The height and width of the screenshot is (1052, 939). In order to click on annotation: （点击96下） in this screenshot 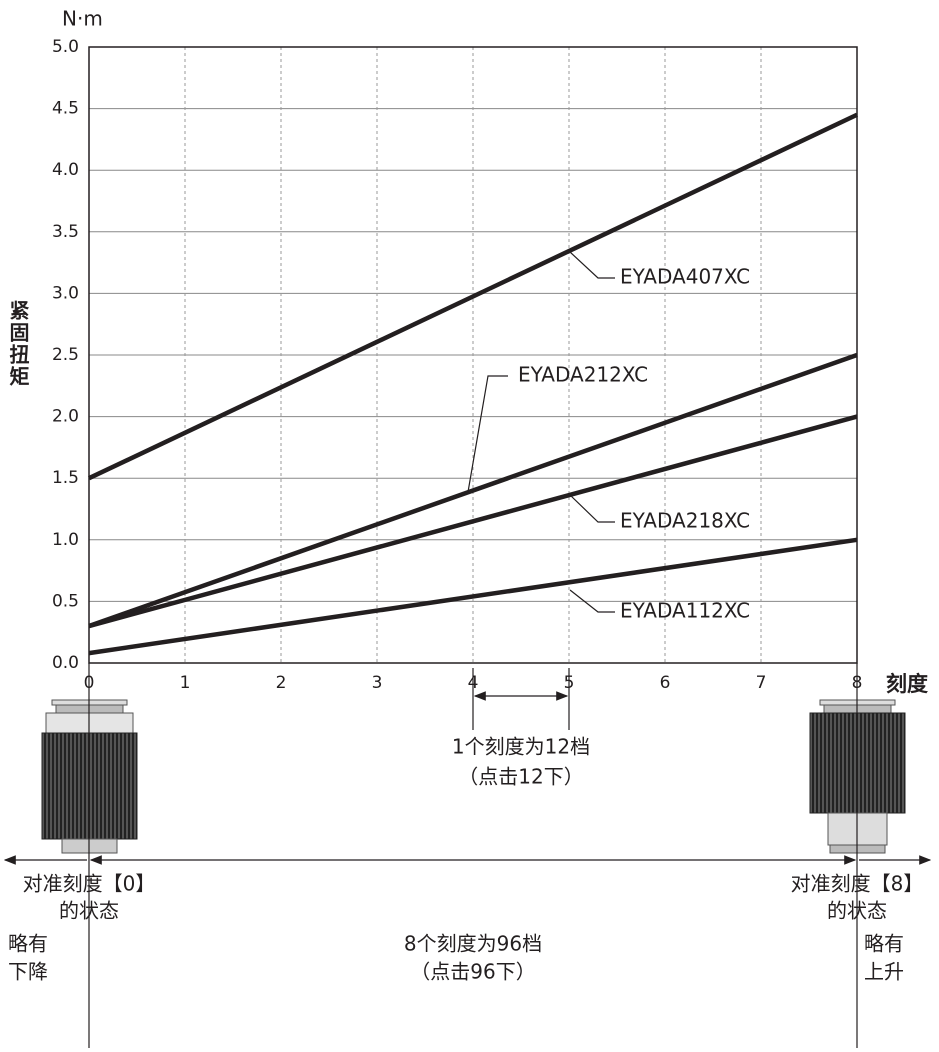, I will do `click(472, 972)`.